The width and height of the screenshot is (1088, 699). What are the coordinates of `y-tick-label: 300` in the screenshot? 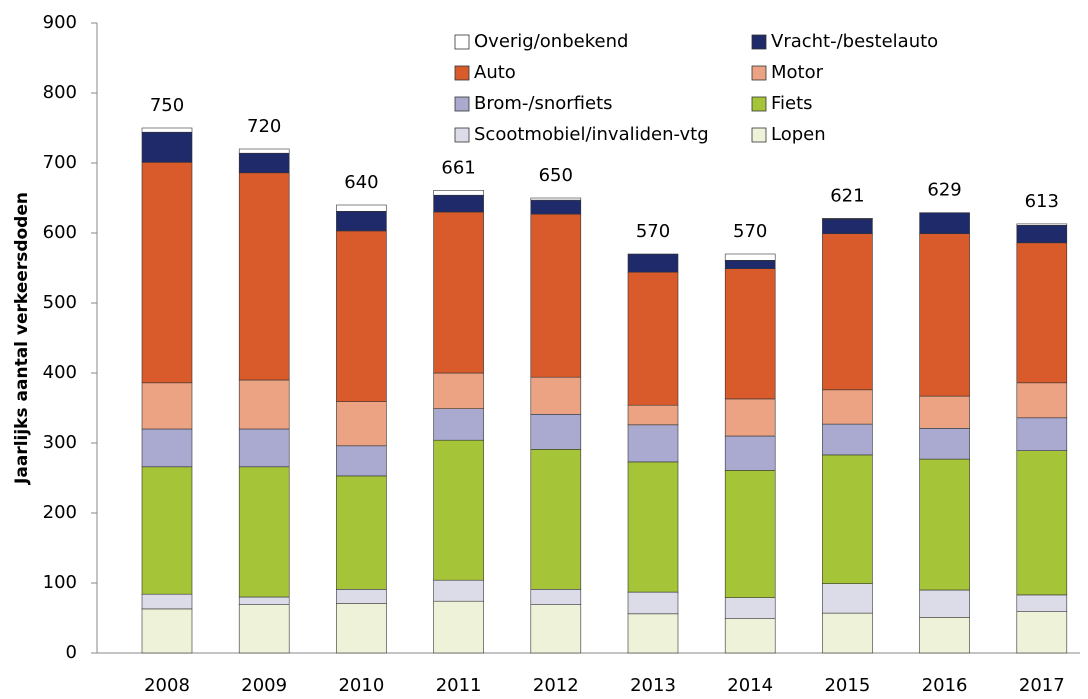 It's located at (60, 442).